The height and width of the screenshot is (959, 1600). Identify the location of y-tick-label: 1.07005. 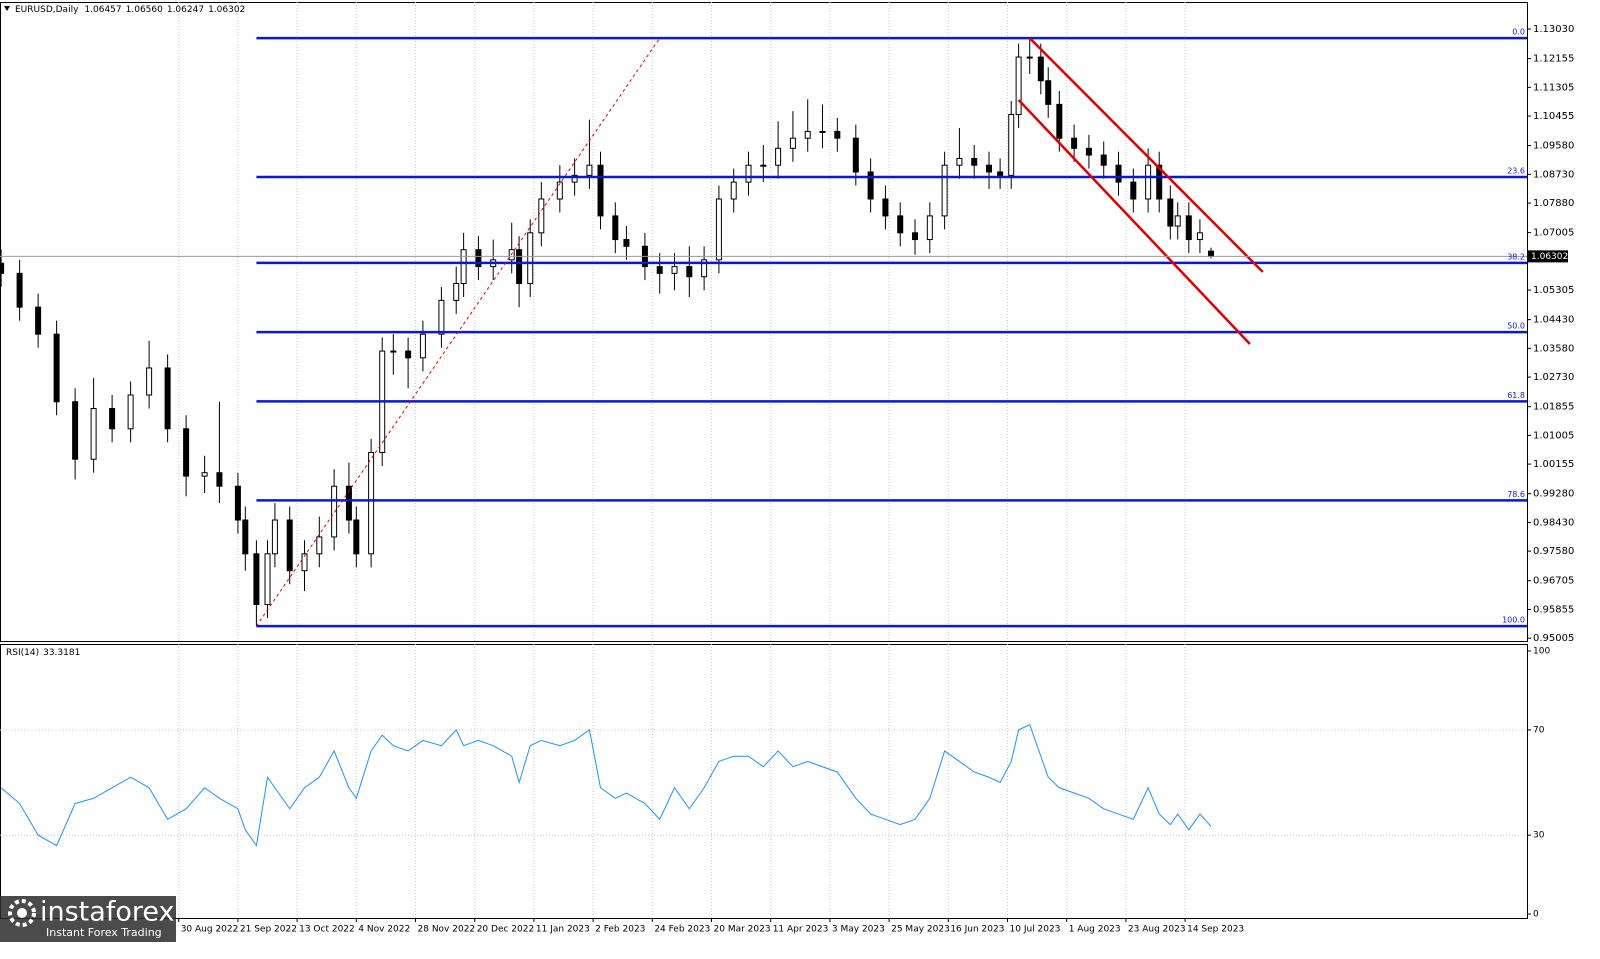
(1553, 233).